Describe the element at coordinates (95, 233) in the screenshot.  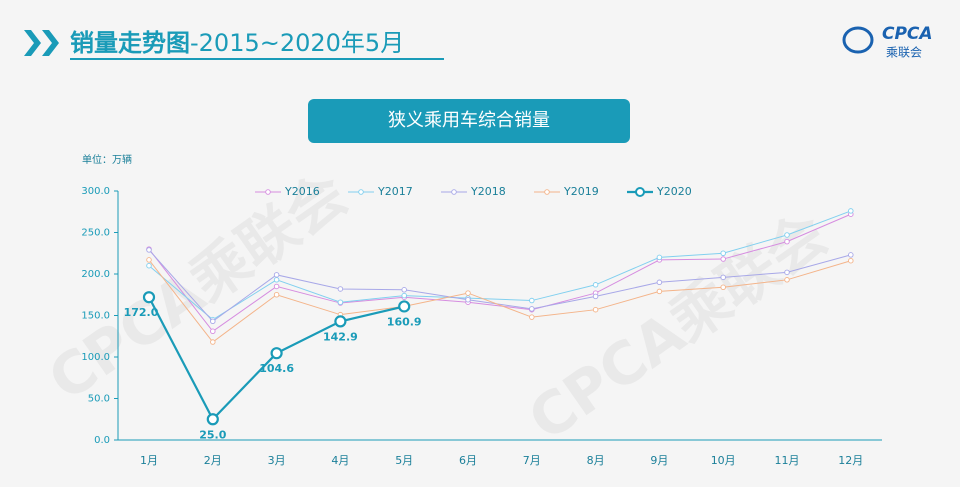
I see `y-tick-label: 250.0` at that location.